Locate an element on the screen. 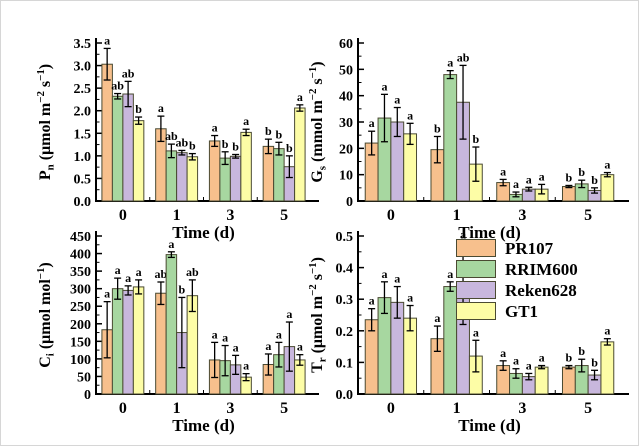  y-tick-label: 0.2 is located at coordinates (345, 332).